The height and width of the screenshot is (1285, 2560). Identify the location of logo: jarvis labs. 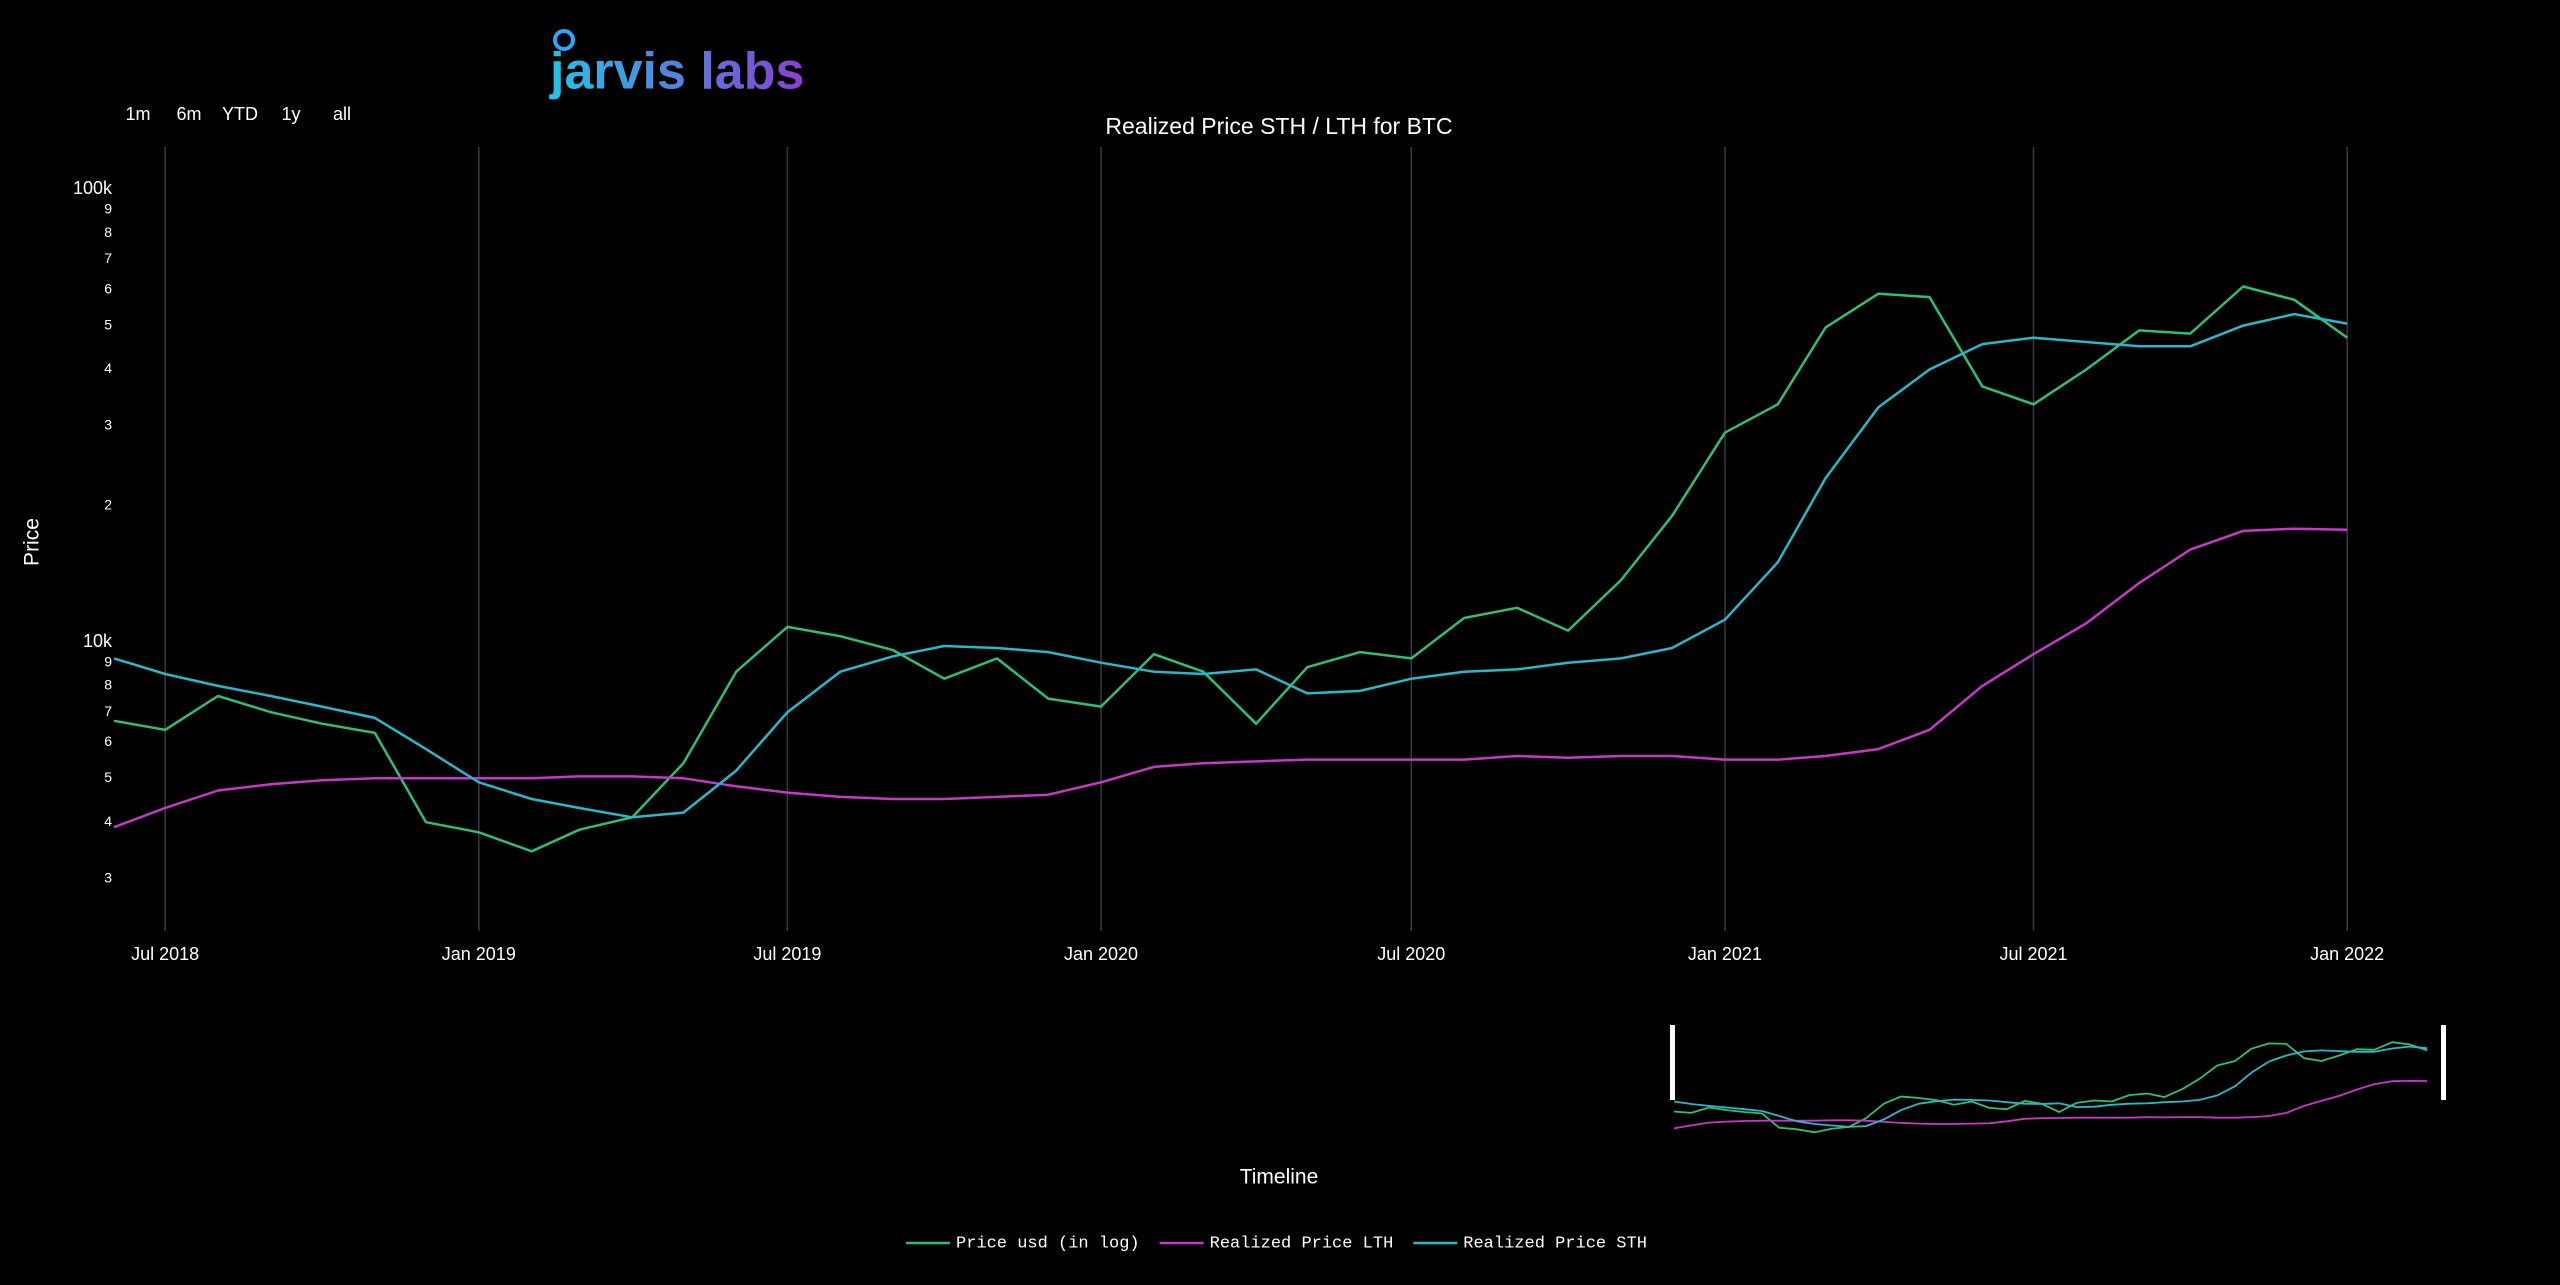
(676, 72).